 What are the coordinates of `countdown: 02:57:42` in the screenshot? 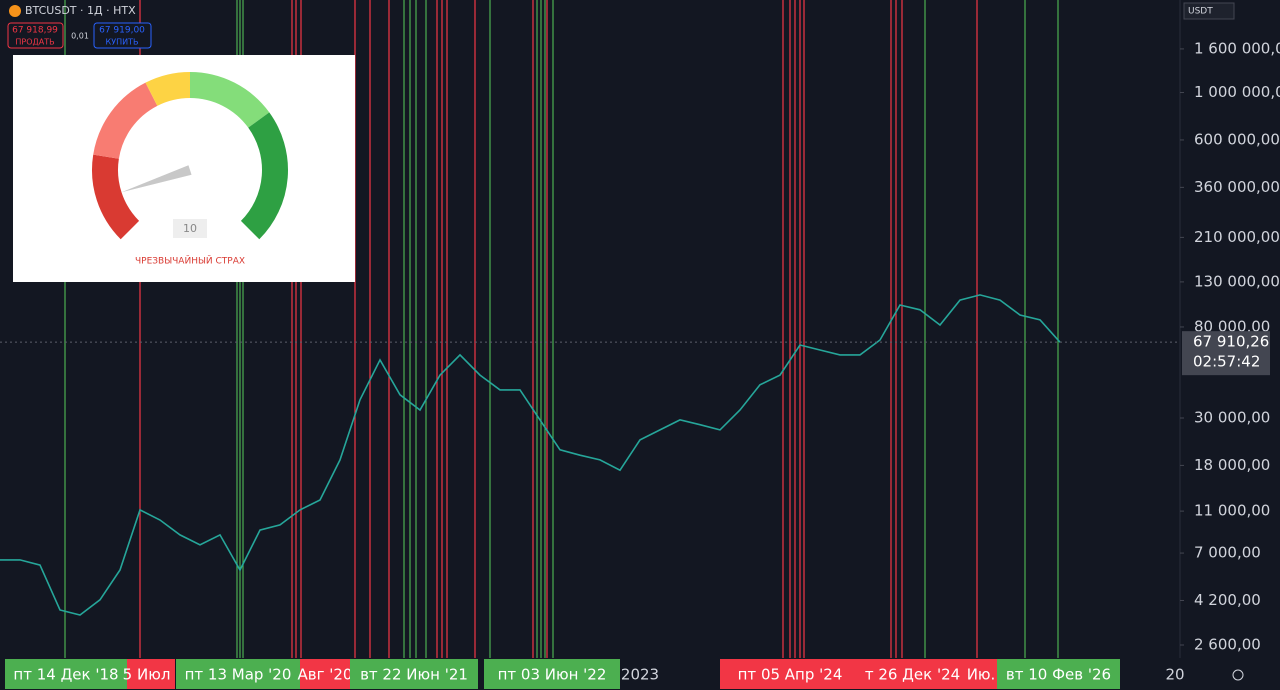 It's located at (1226, 362).